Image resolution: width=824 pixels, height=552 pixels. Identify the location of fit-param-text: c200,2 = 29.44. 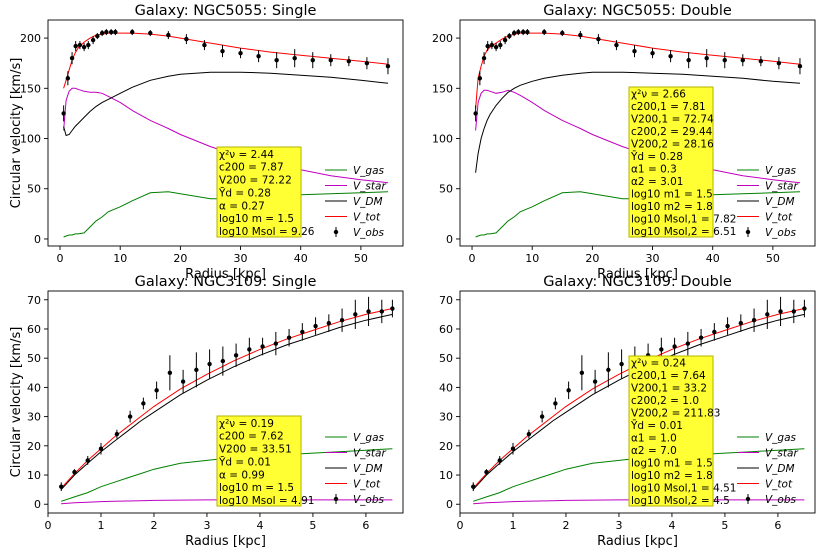
(672, 132).